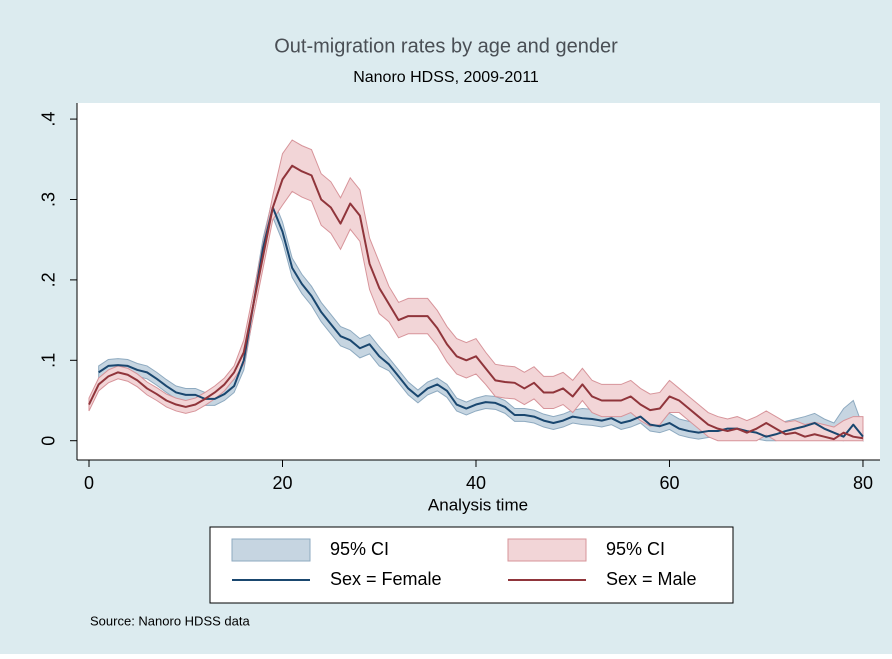 The image size is (892, 659). What do you see at coordinates (49, 119) in the screenshot?
I see `y-tick-label: .4` at bounding box center [49, 119].